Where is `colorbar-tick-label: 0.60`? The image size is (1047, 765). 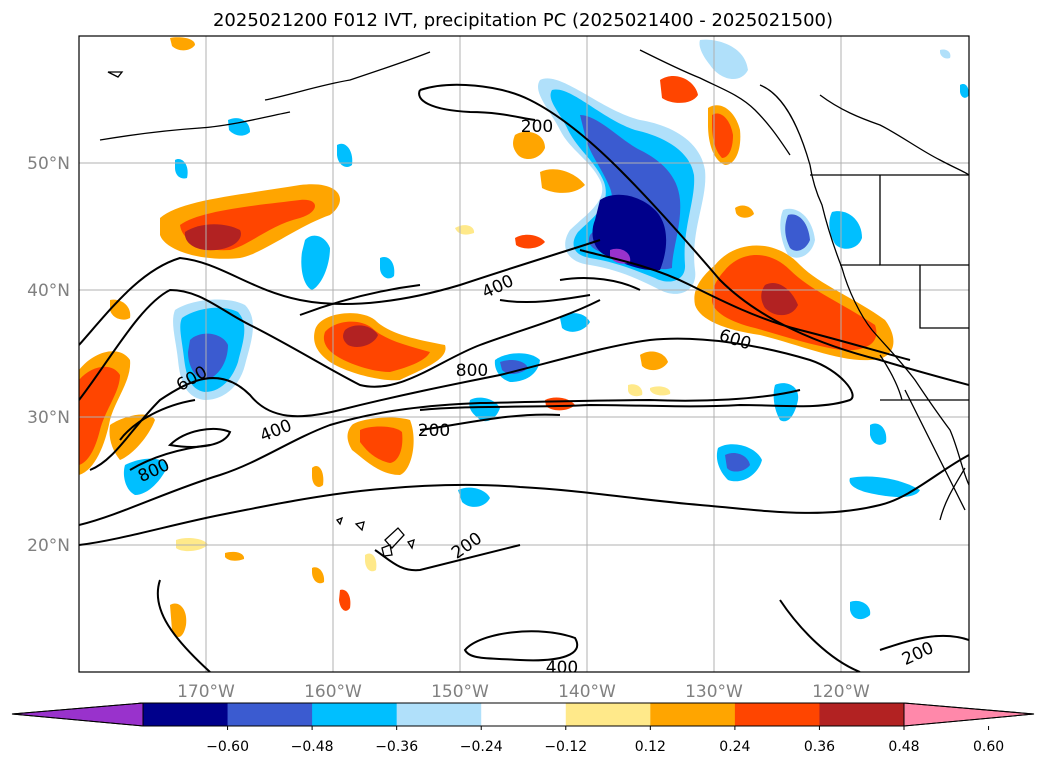 colorbar-tick-label: 0.60 is located at coordinates (988, 747).